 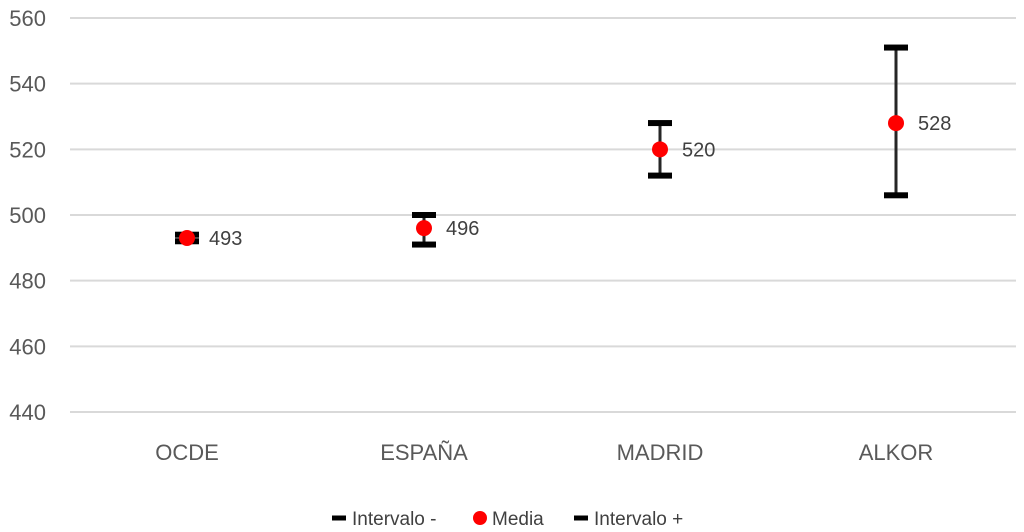 What do you see at coordinates (27, 281) in the screenshot?
I see `y-tick-label: 480` at bounding box center [27, 281].